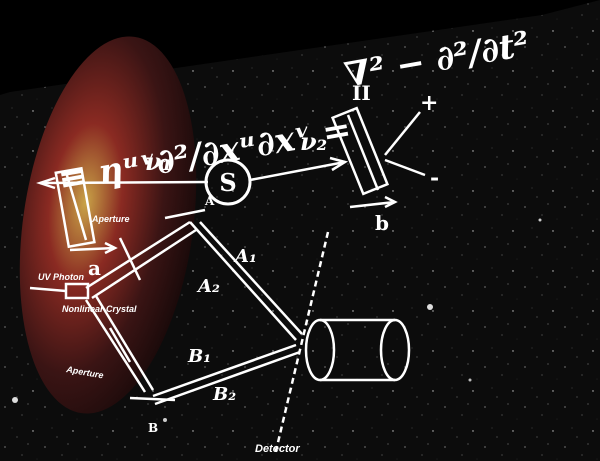 This screenshot has height=461, width=600. I want to click on label-minus: -, so click(434, 178).